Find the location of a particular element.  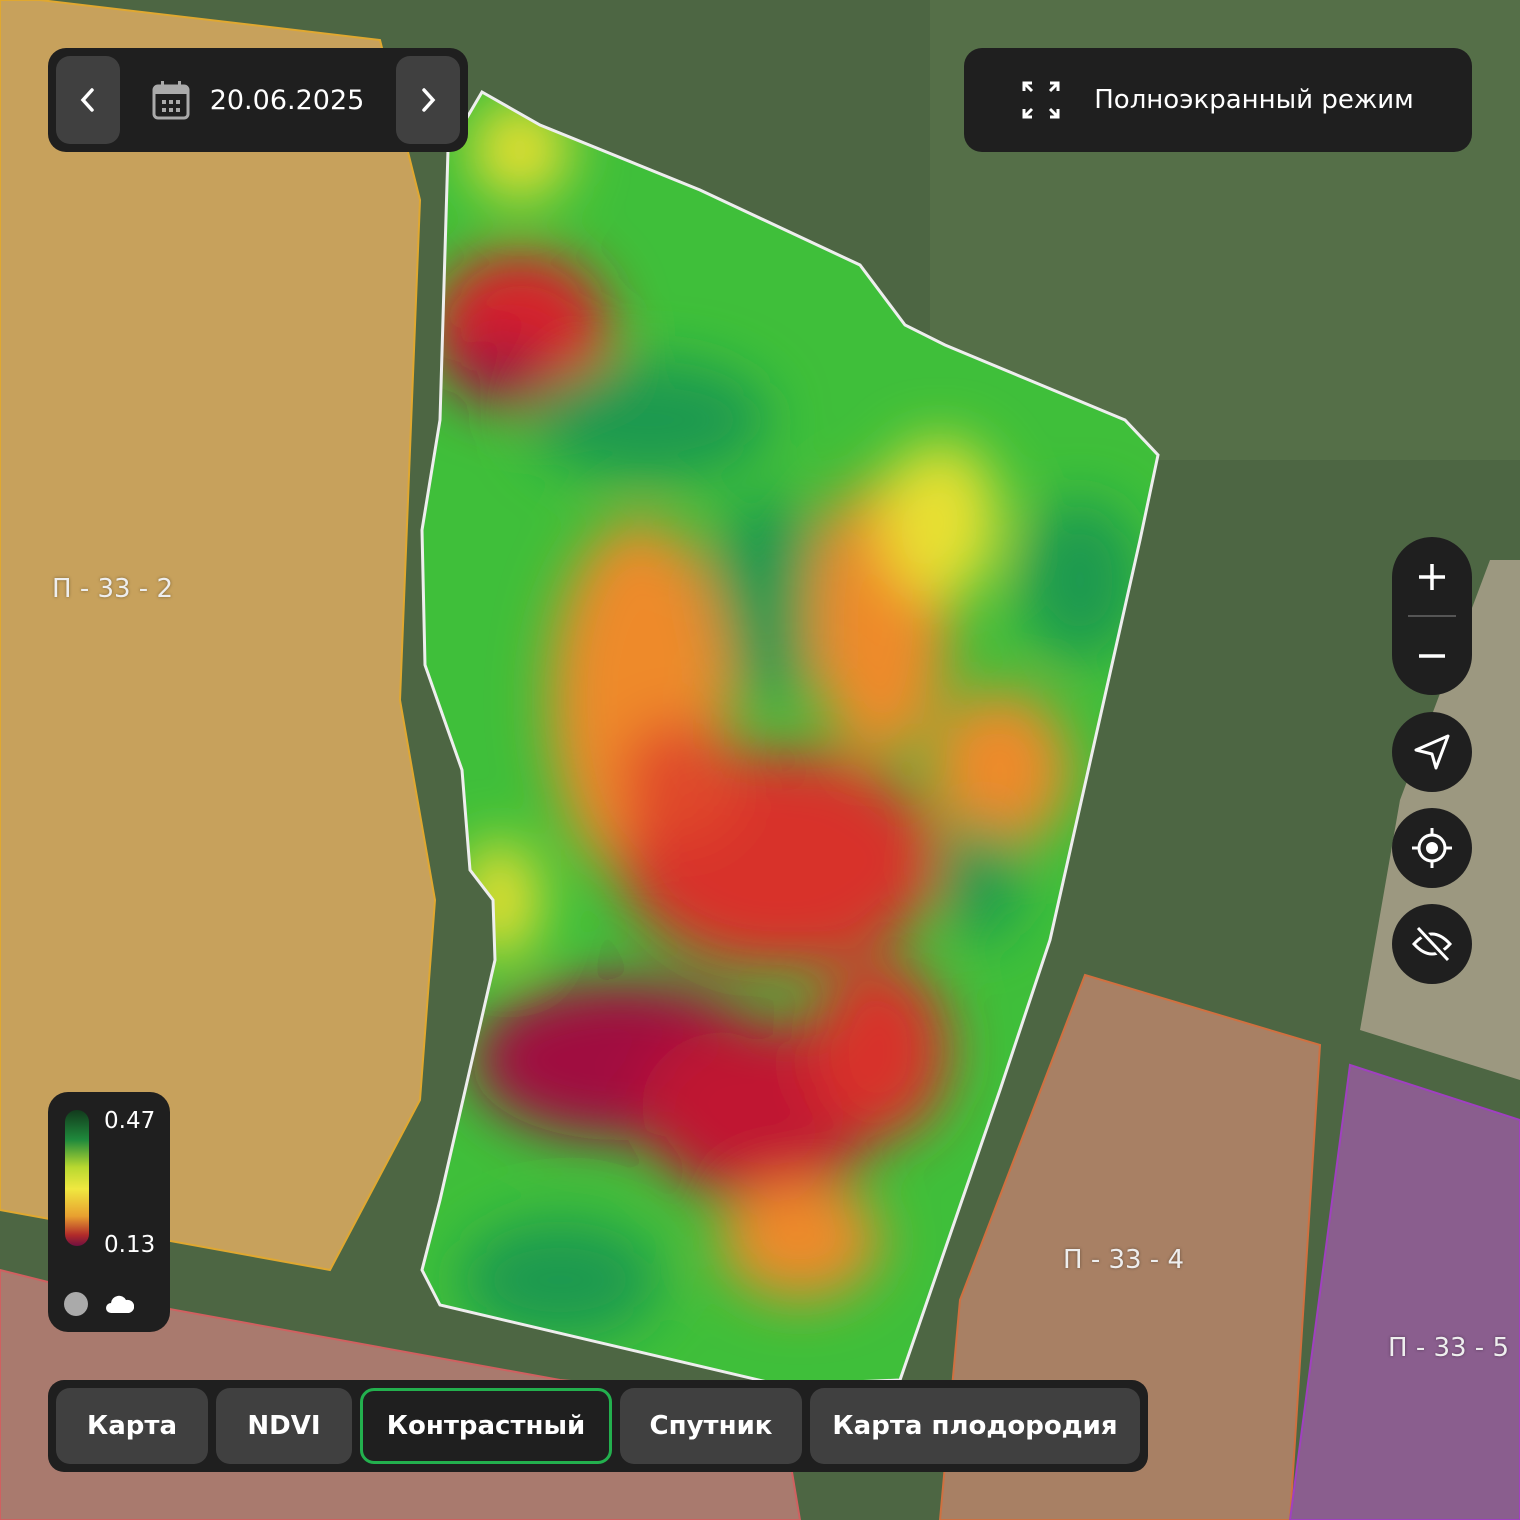

next-date-button is located at coordinates (428, 100).